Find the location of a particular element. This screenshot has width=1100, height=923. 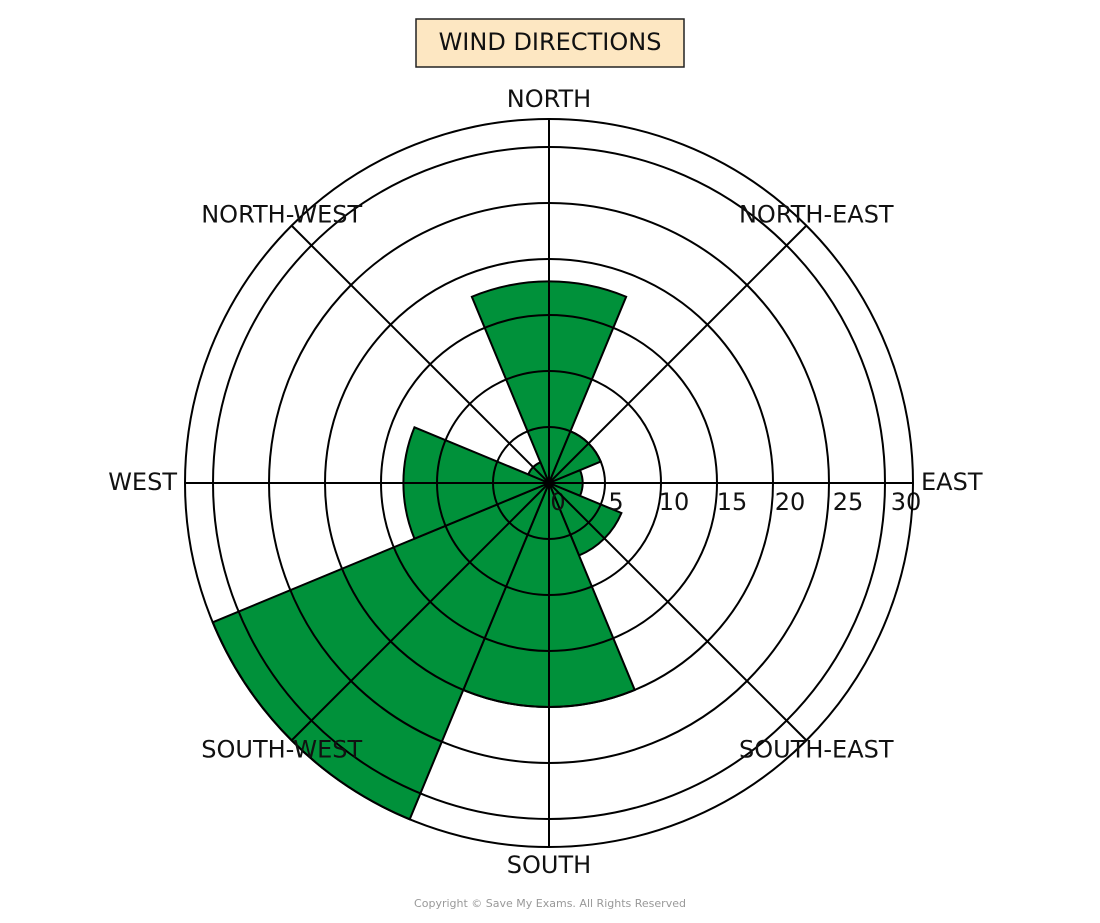

direction-label: EAST is located at coordinates (952, 482).